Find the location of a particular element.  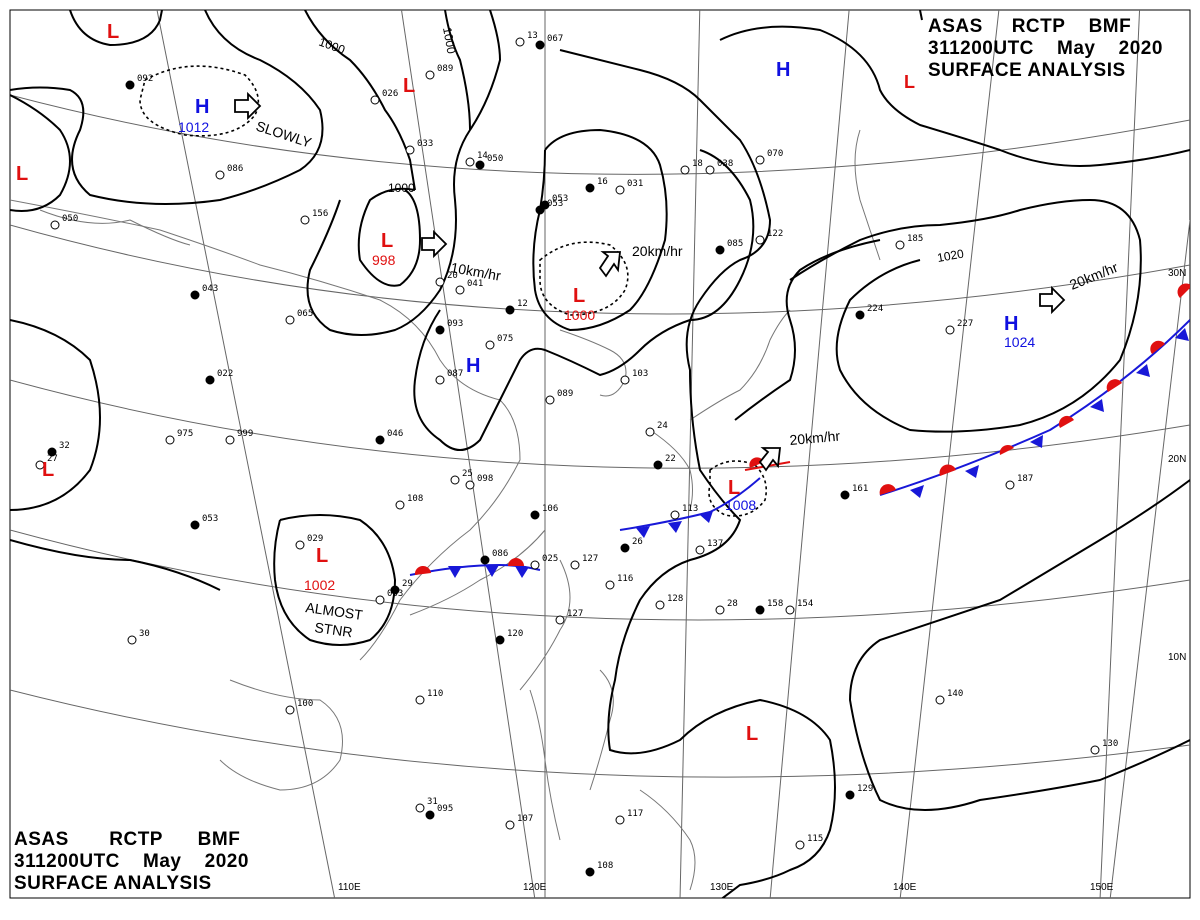

station-value: 046 is located at coordinates (395, 434).